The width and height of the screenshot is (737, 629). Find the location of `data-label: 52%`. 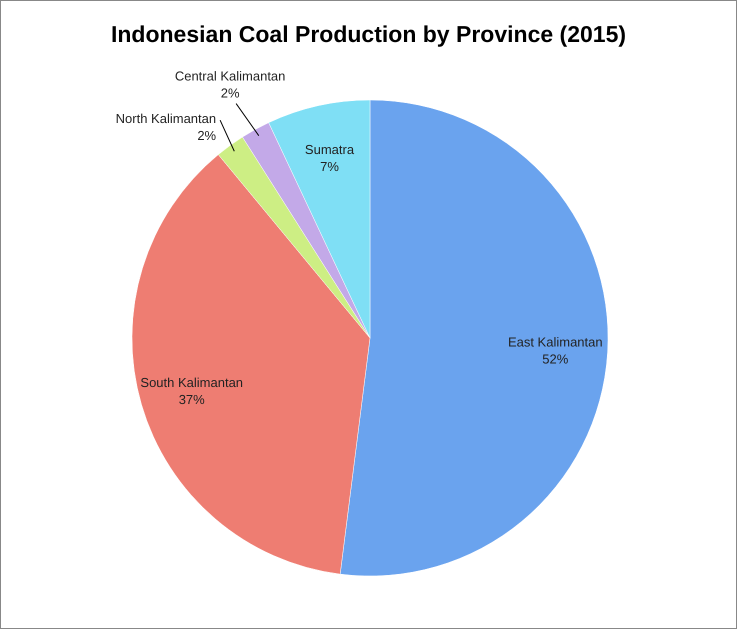

data-label: 52% is located at coordinates (555, 359).